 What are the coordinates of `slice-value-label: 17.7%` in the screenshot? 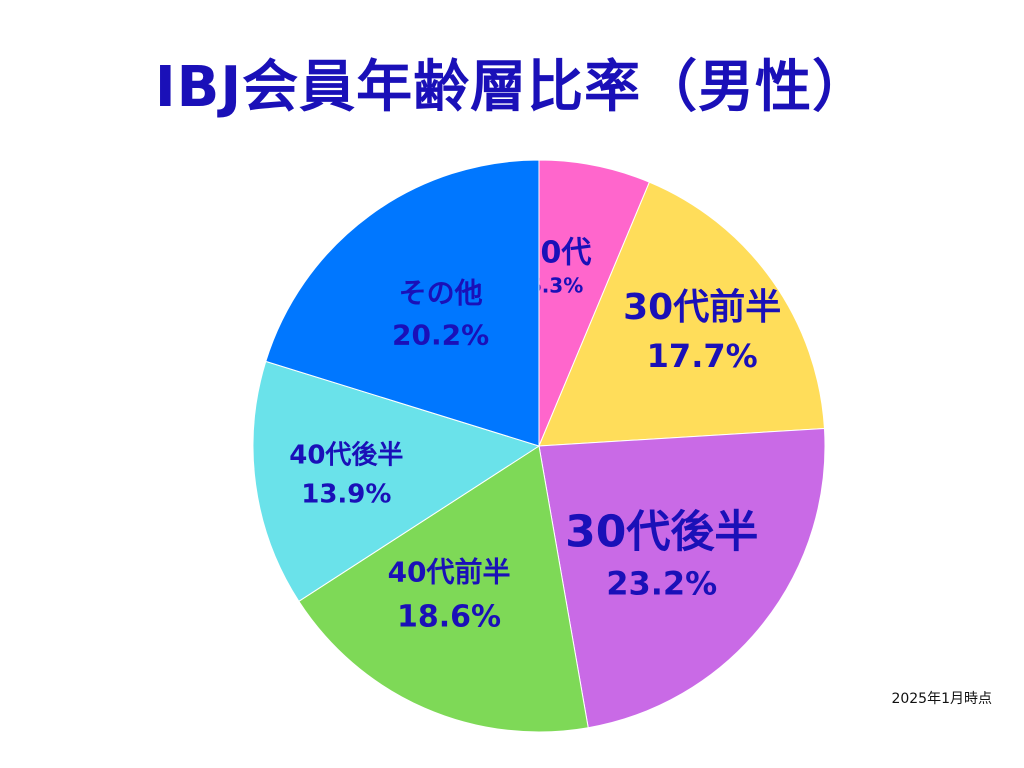 It's located at (702, 356).